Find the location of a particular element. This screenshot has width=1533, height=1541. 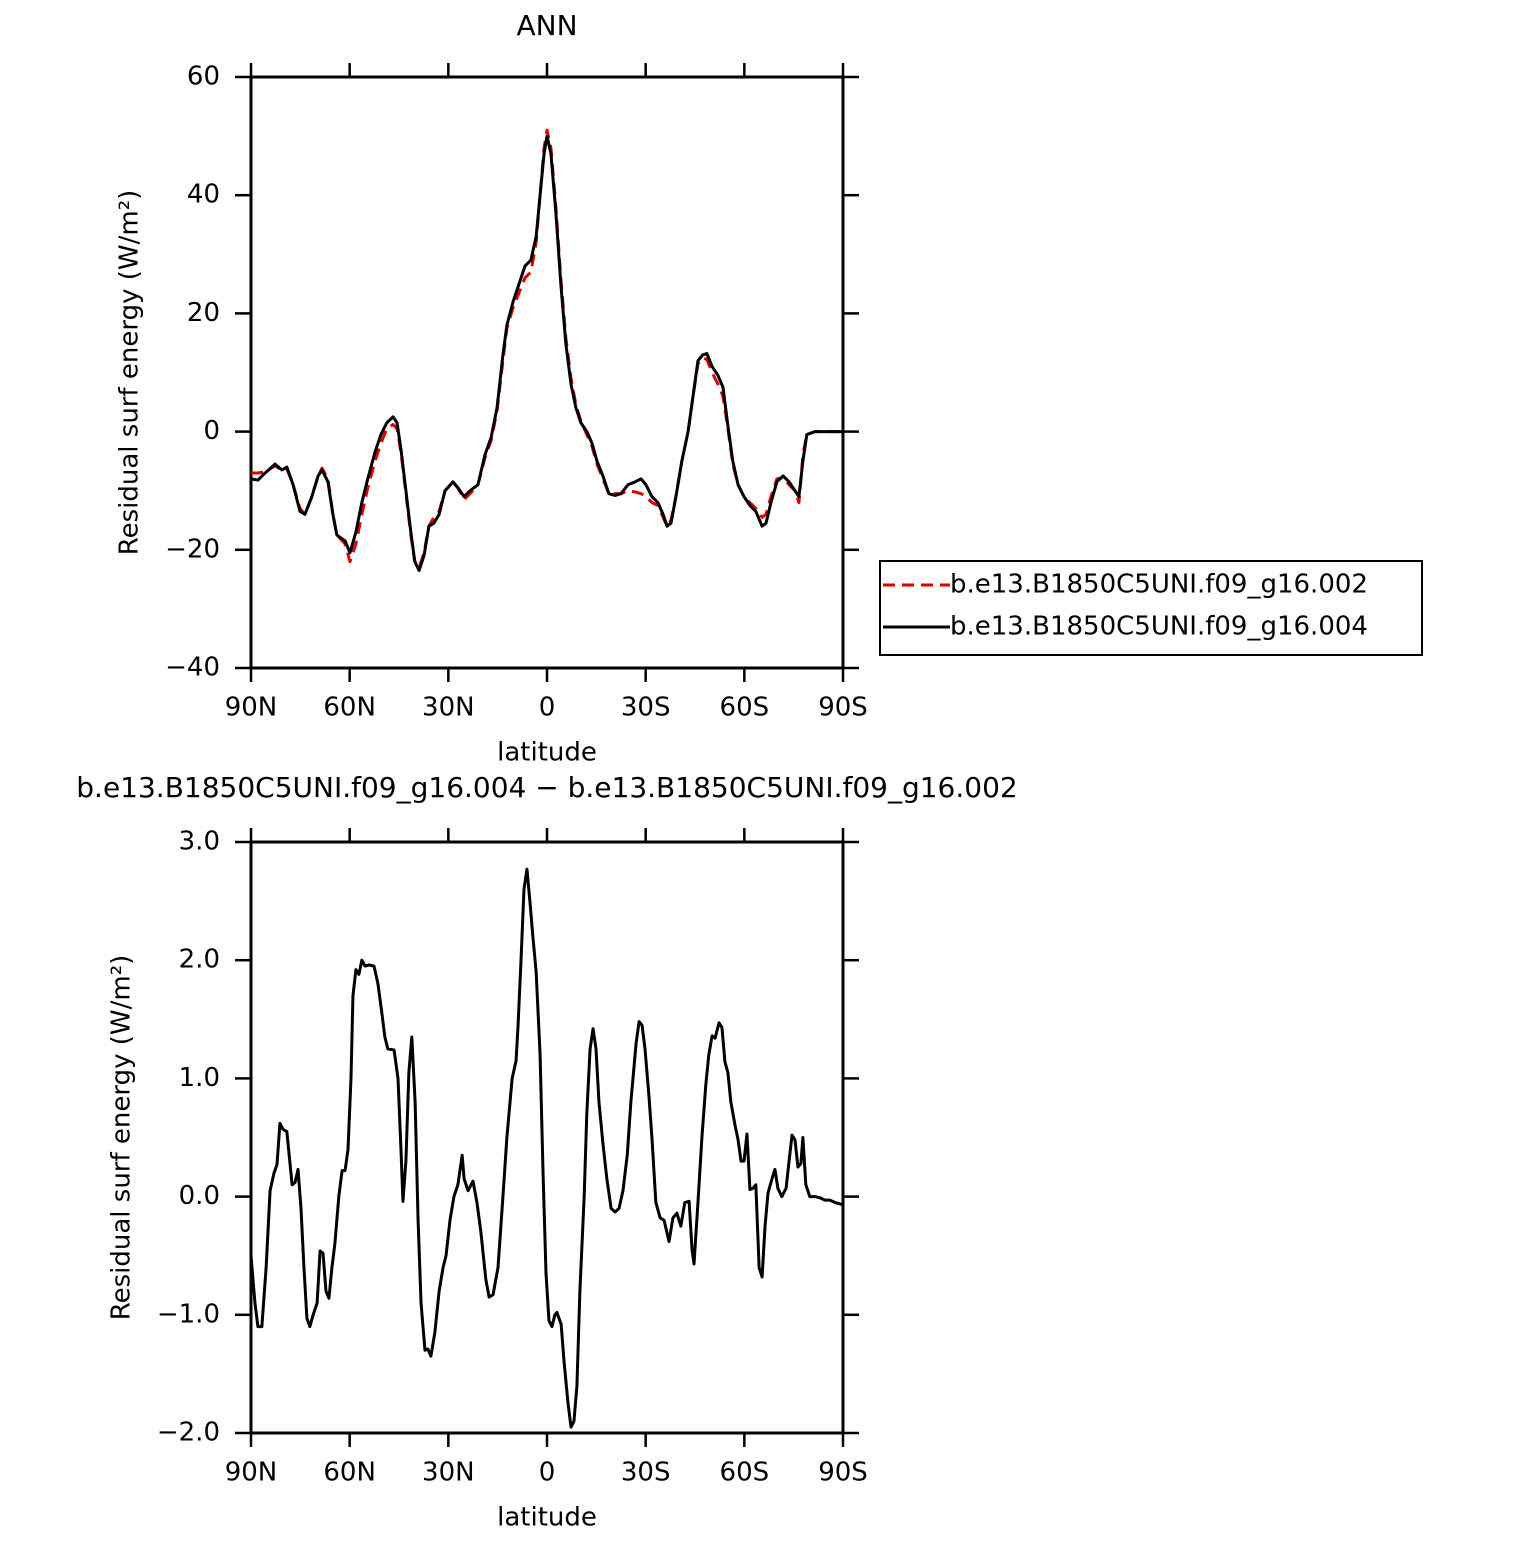

y-tick-label: −1.0 is located at coordinates (188, 1314).